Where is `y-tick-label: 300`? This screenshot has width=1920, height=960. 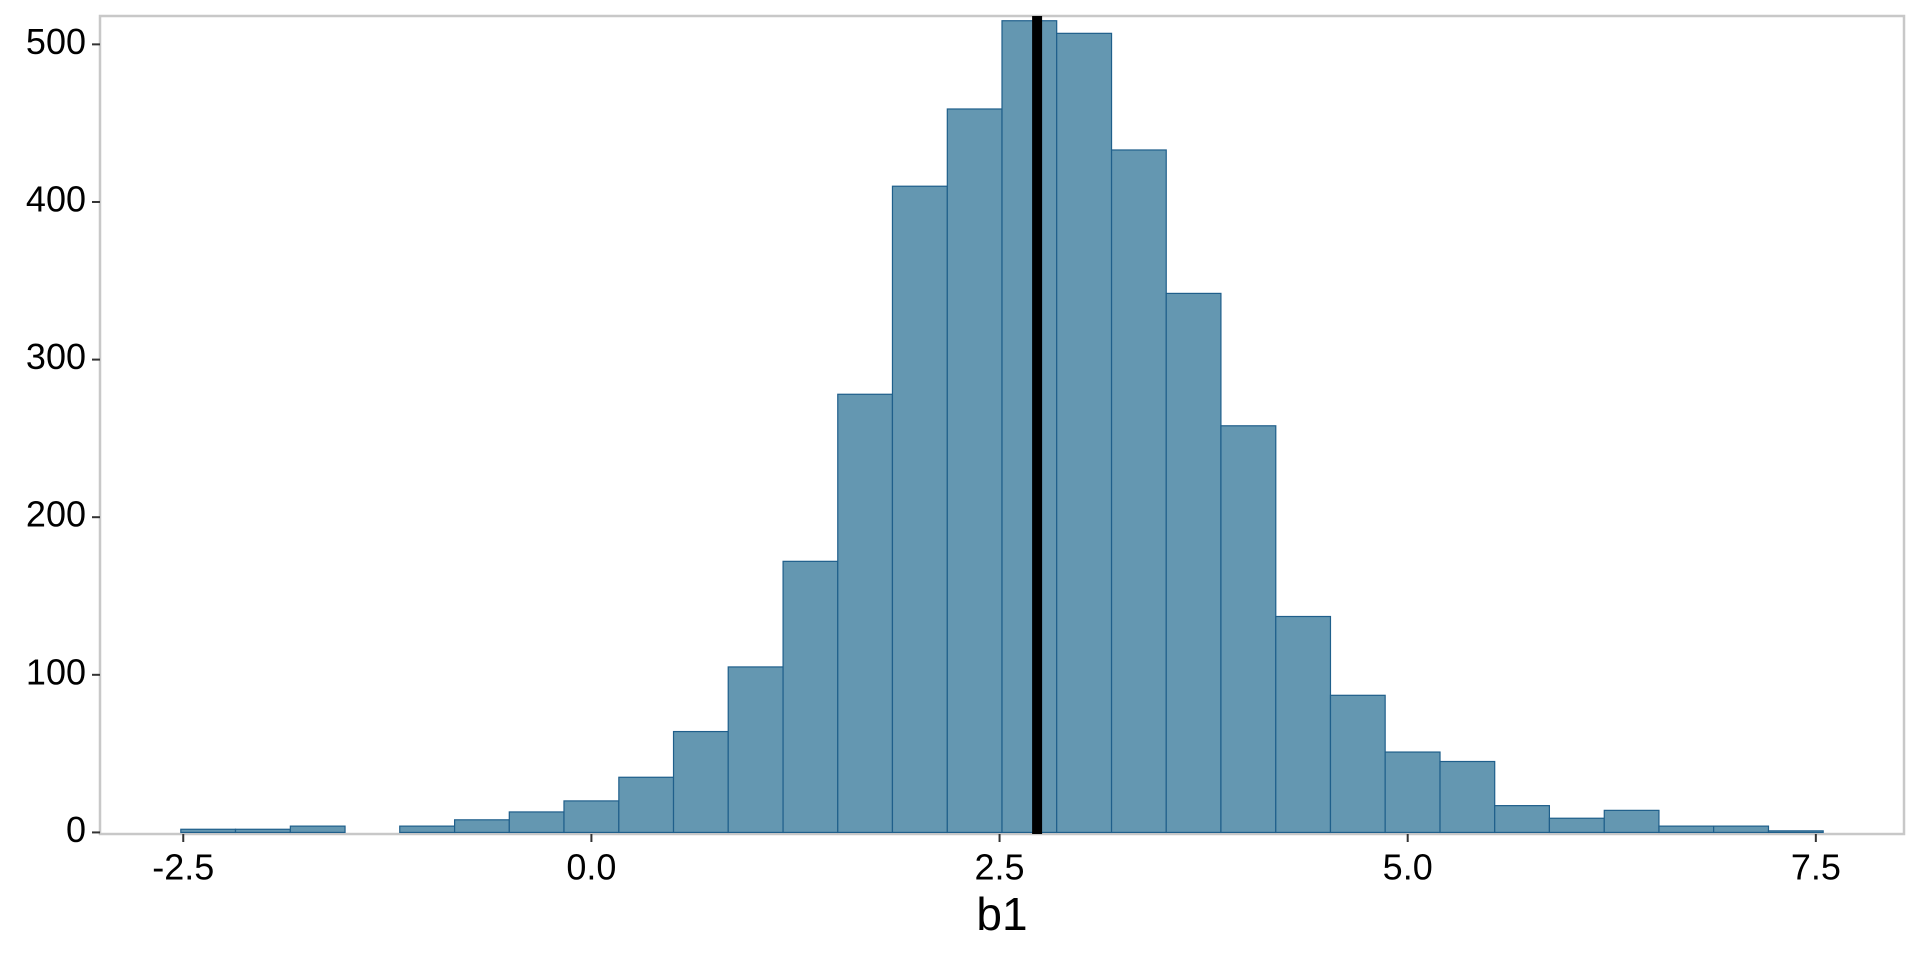
y-tick-label: 300 is located at coordinates (56, 356).